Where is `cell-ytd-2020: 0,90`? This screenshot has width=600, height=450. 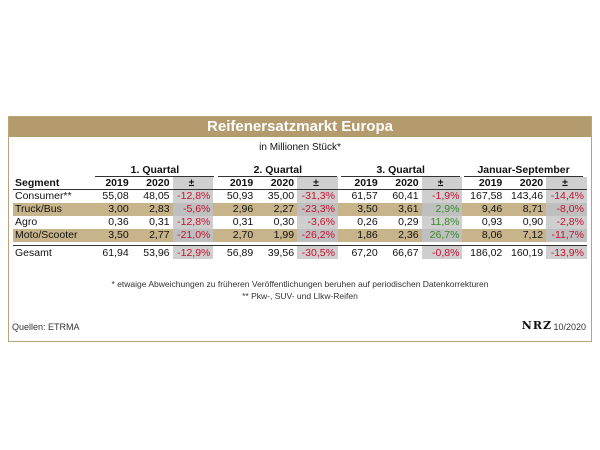
cell-ytd-2020: 0,90 is located at coordinates (533, 222).